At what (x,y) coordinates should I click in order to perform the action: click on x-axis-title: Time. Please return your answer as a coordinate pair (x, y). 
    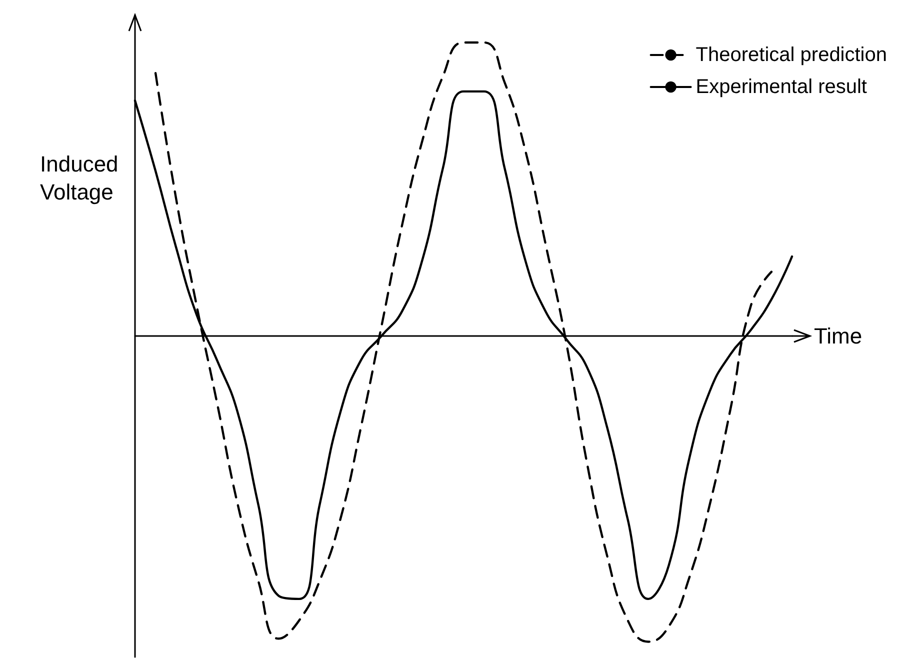
    Looking at the image, I should click on (838, 336).